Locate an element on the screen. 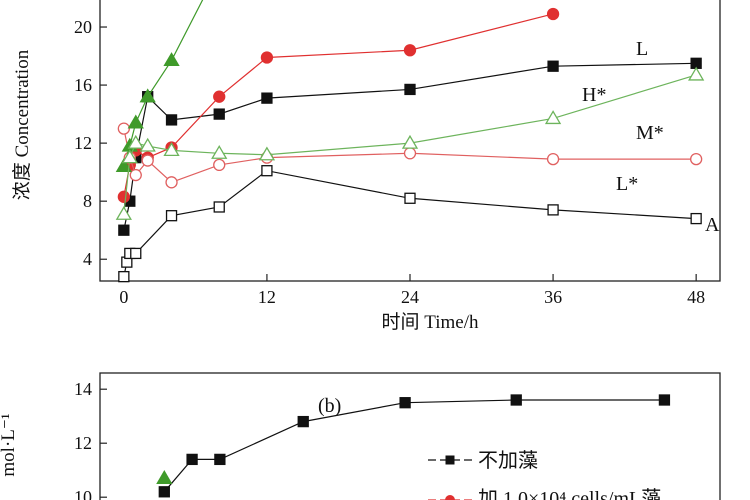 This screenshot has width=750, height=500. bottom-y-tick-label: 10 is located at coordinates (83, 493).